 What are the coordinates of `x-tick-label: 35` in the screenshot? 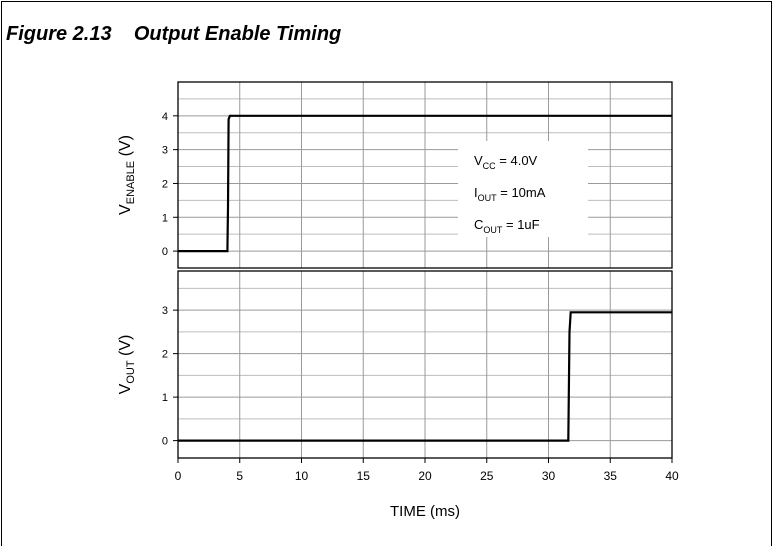 It's located at (611, 476).